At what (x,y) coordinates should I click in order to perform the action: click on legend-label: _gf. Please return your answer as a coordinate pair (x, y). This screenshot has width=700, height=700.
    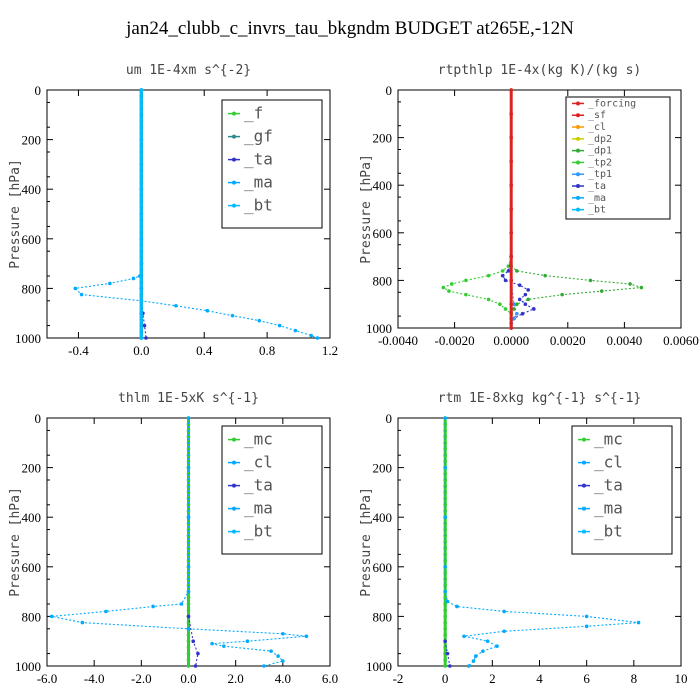
    Looking at the image, I should click on (258, 135).